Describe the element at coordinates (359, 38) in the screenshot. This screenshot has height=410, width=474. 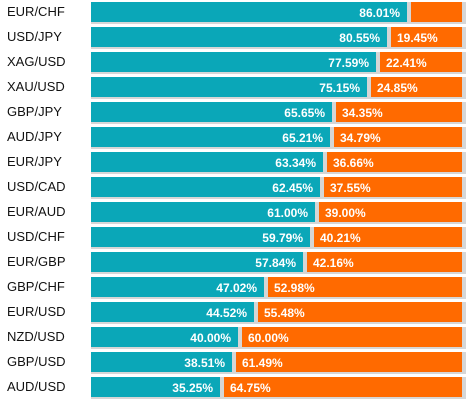
I see `long-value-label: 80.55%` at that location.